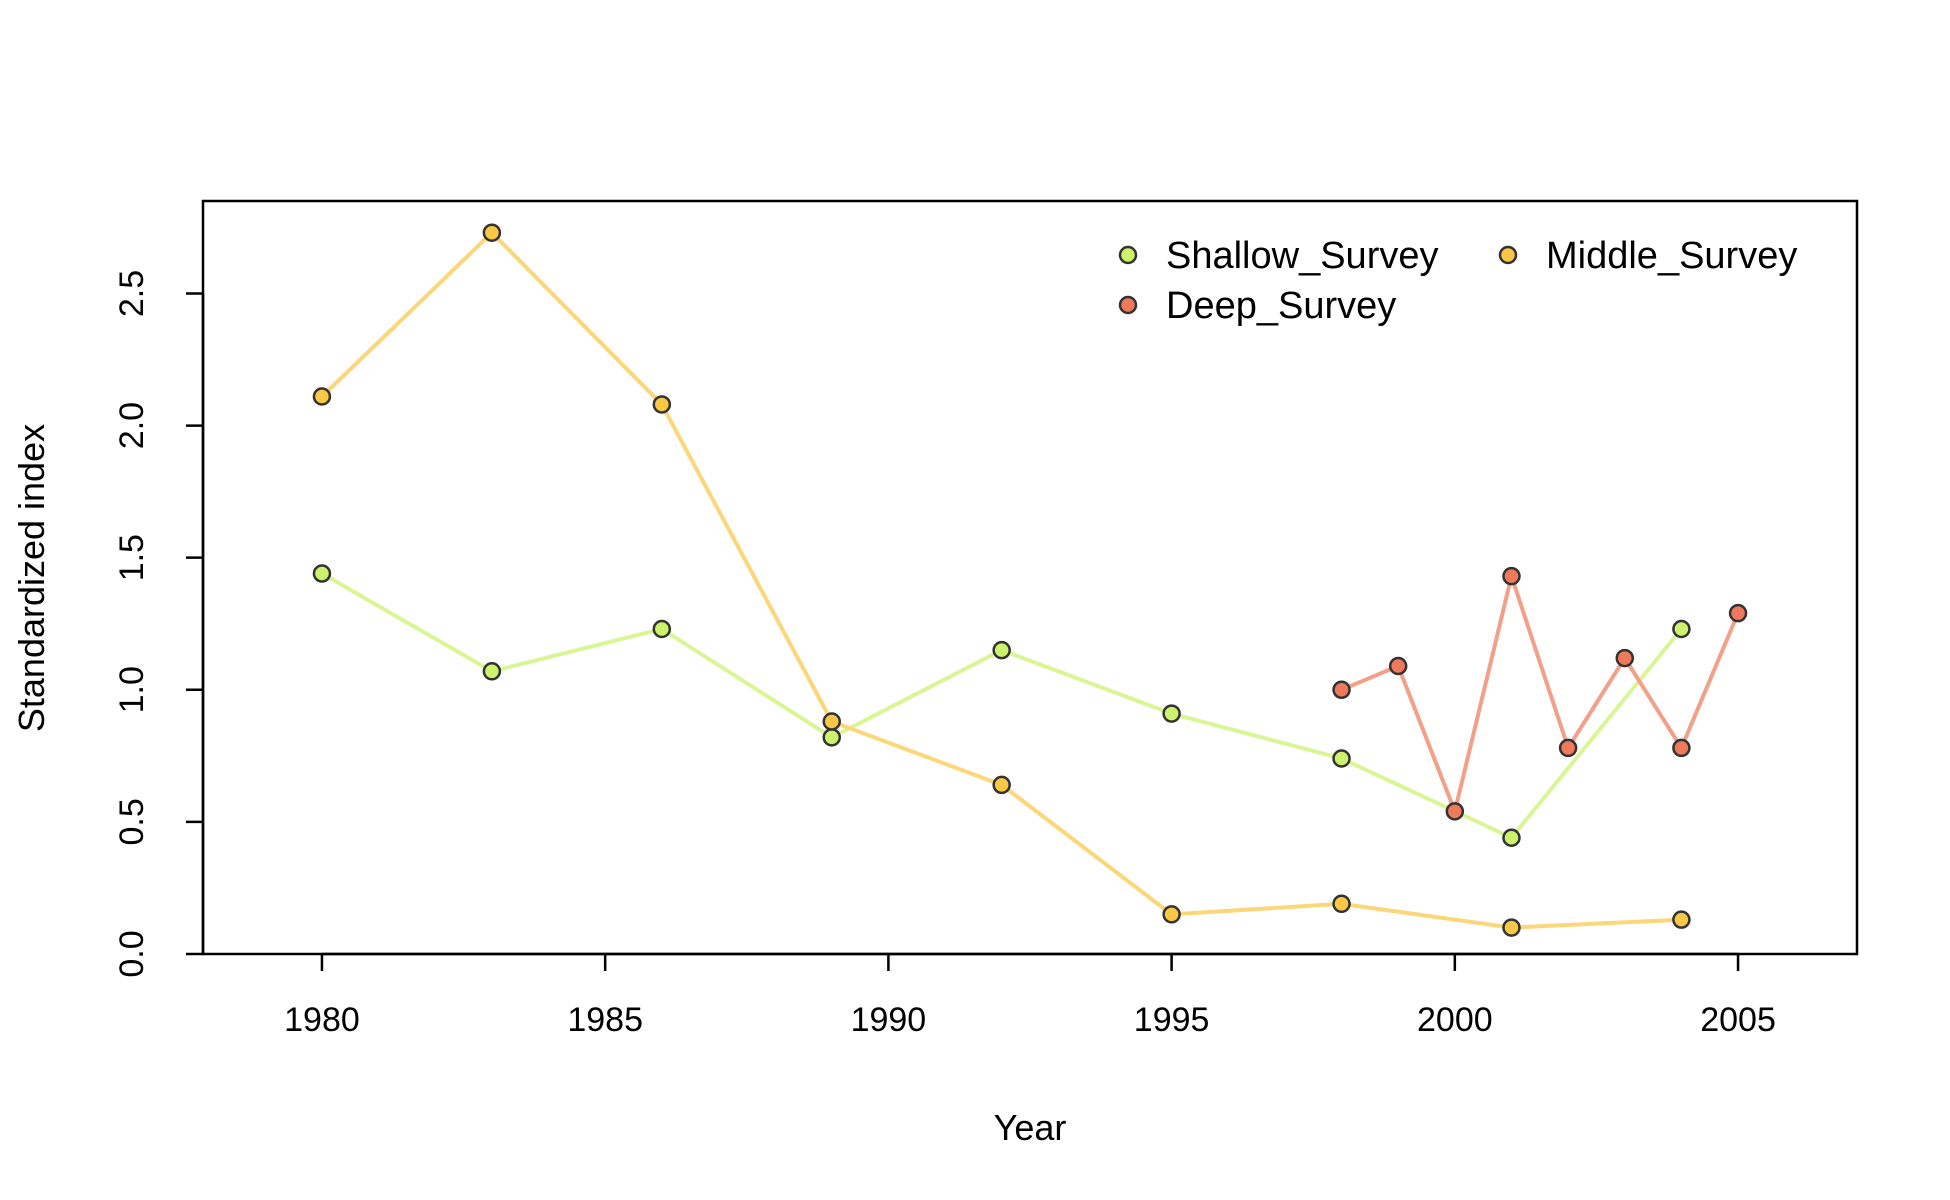  I want to click on y-tick-label: 1.5, so click(132, 557).